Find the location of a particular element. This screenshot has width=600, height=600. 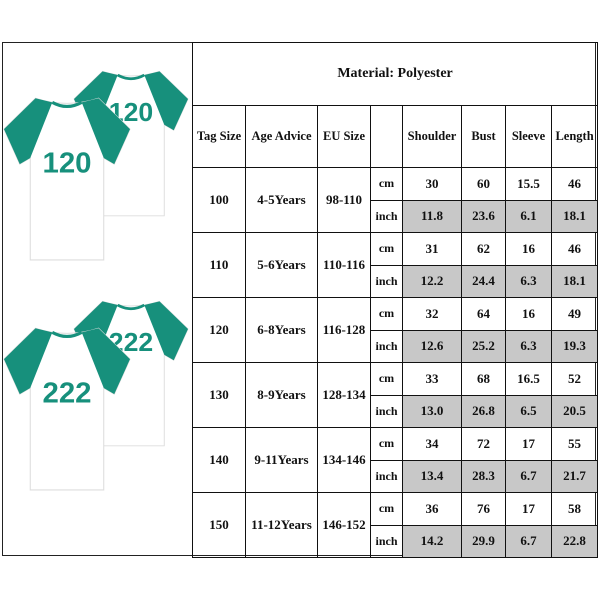

eu-size-cell: 110-116 is located at coordinates (344, 265).